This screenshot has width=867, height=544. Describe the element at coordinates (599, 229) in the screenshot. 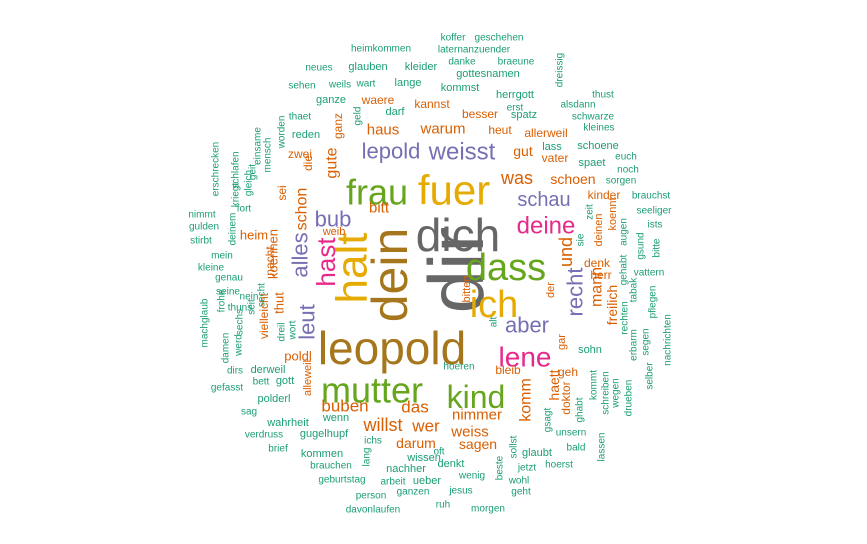

I see `word-deinen: deinen` at that location.